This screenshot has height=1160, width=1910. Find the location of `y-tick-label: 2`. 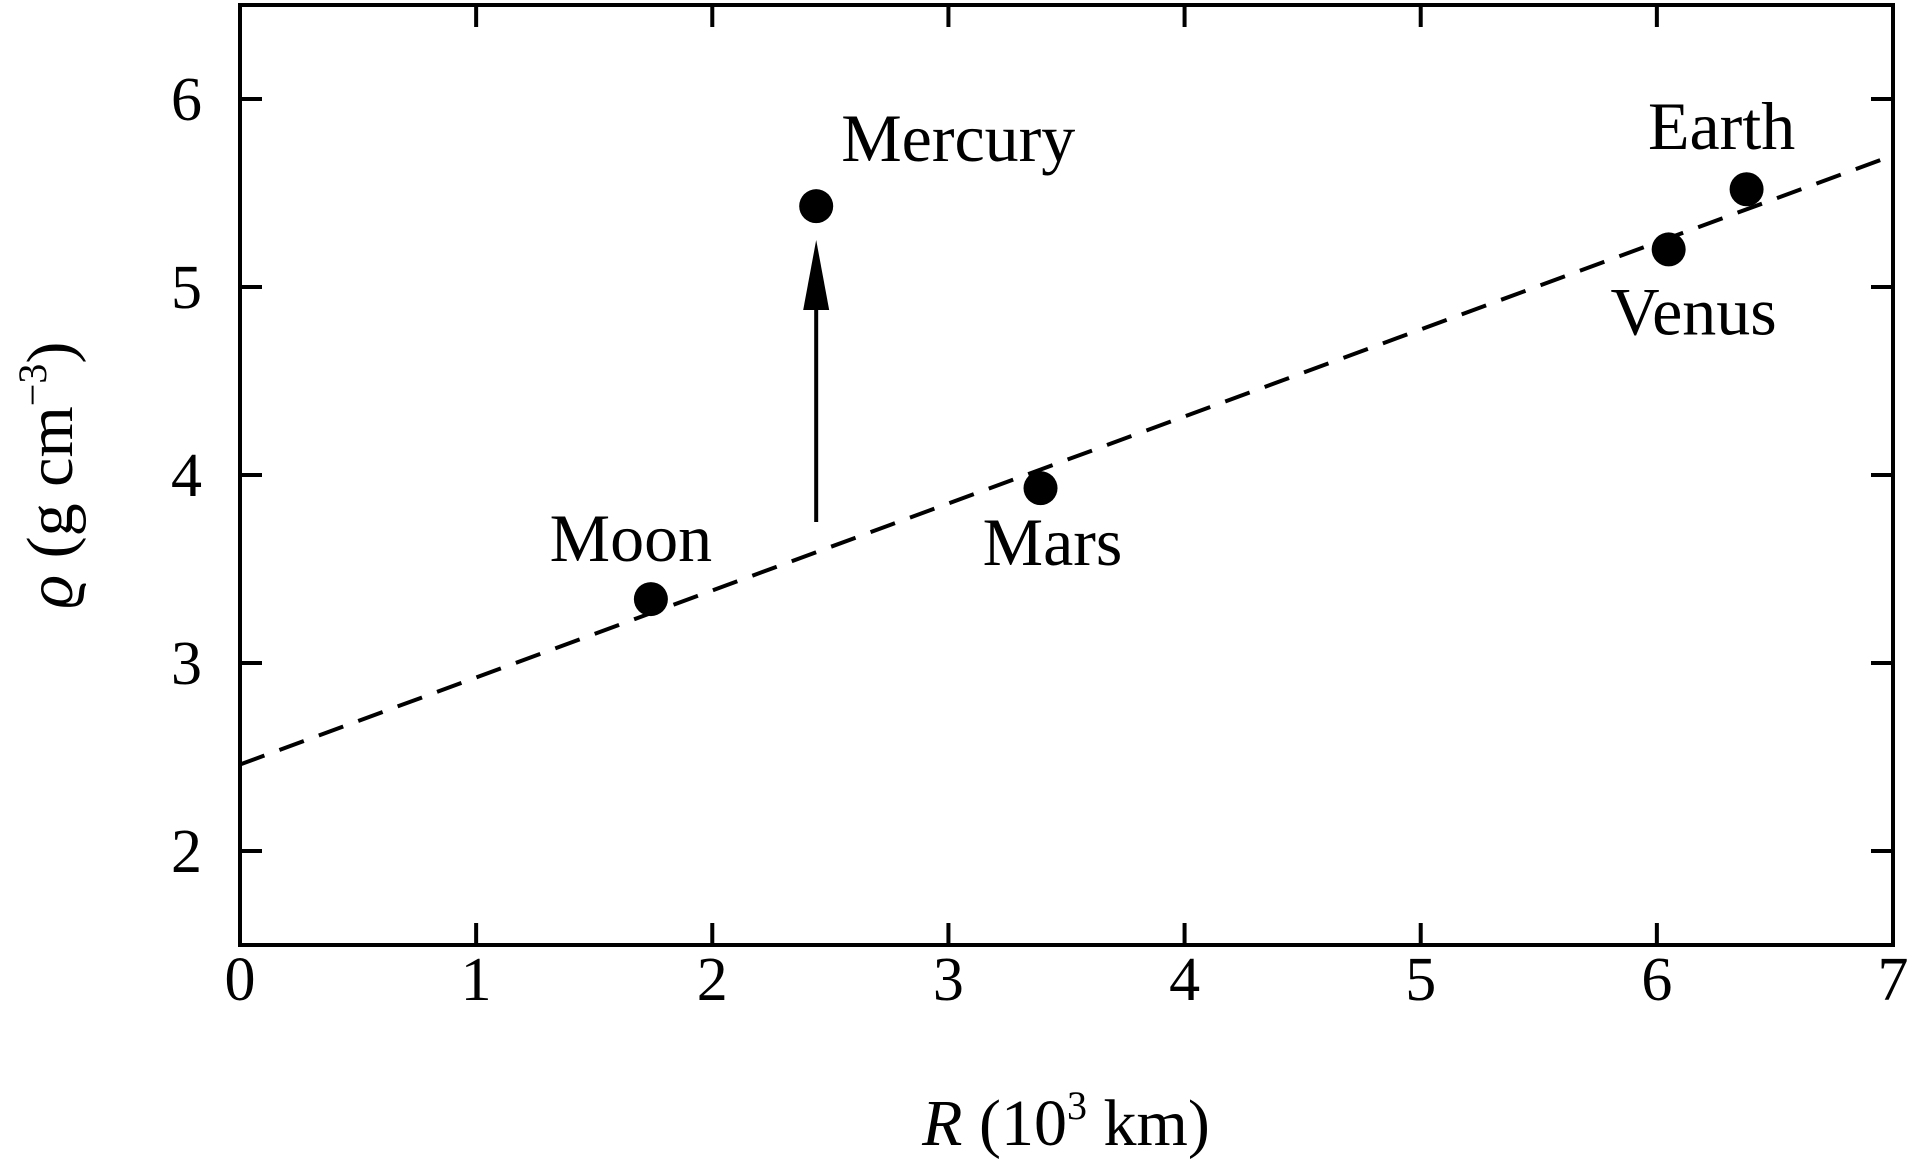

y-tick-label: 2 is located at coordinates (186, 852).